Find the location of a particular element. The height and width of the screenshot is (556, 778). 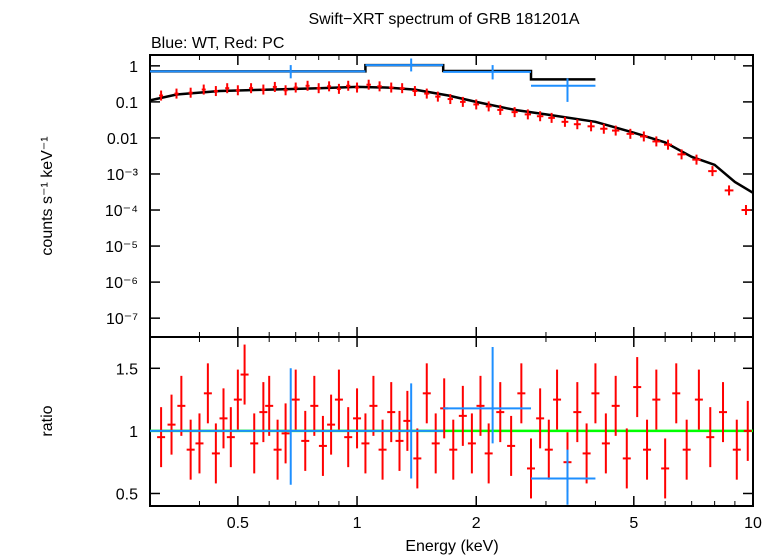

spectrum-y-tick-label: 0.1 is located at coordinates (127, 103).